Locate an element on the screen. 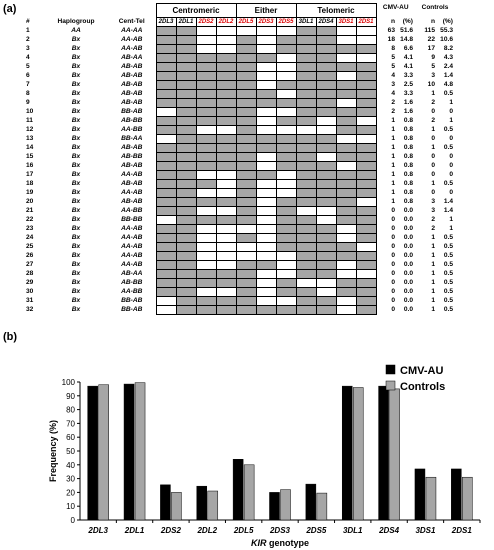 The width and height of the screenshot is (494, 550). row-number: 25 is located at coordinates (30, 246).